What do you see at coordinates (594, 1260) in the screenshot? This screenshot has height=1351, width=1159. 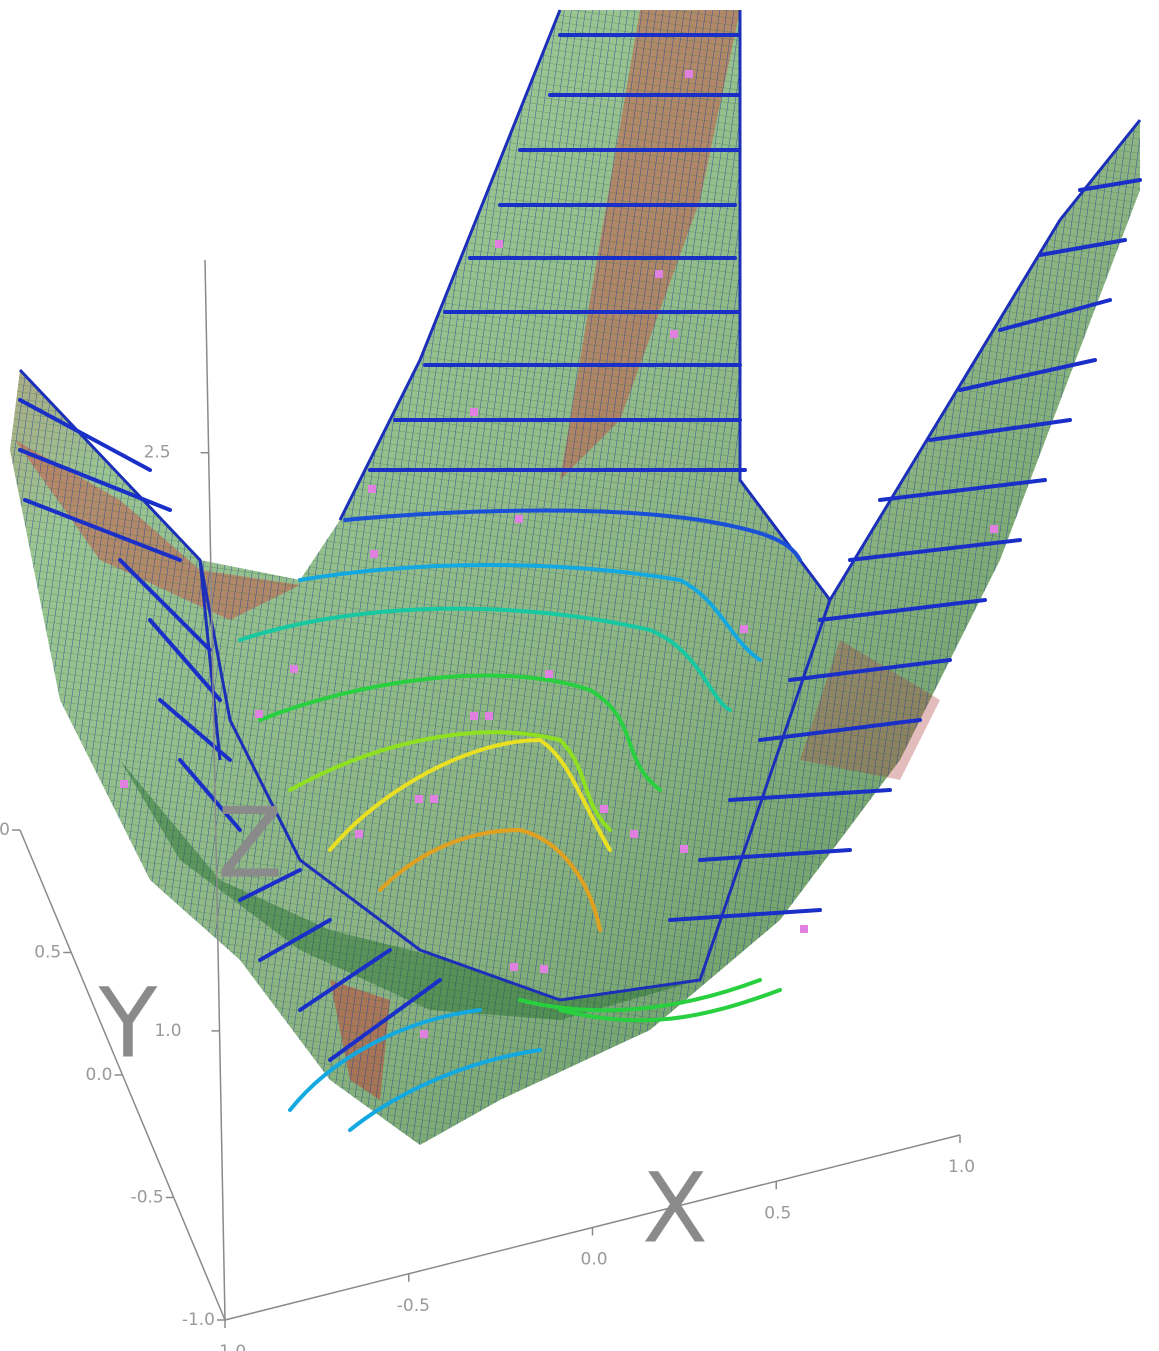 I see `x-tick-label: 0.0` at bounding box center [594, 1260].